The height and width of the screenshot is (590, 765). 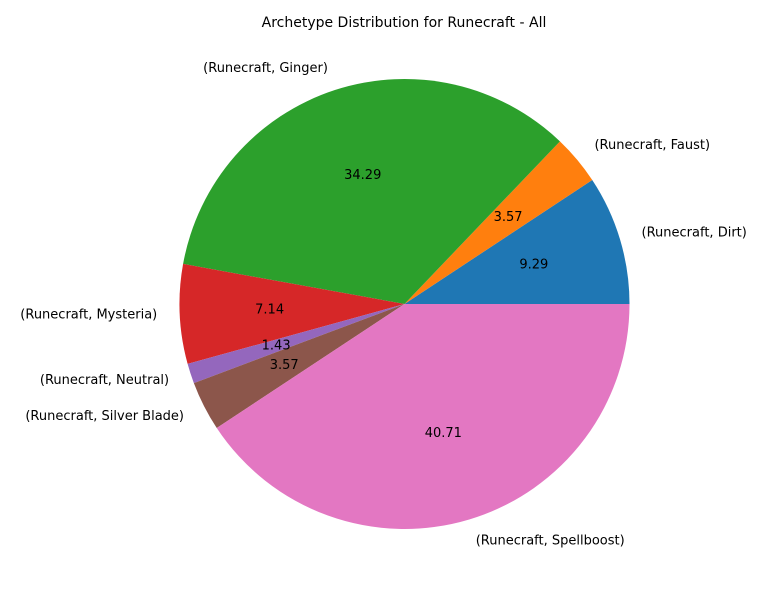 What do you see at coordinates (362, 175) in the screenshot?
I see `slice-value-label: 34.29` at bounding box center [362, 175].